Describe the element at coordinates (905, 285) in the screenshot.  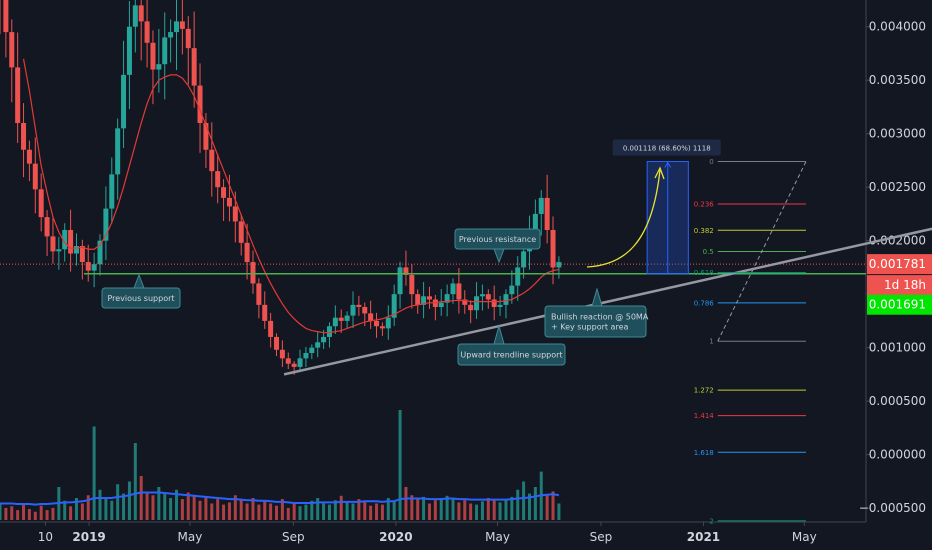
I see `price-tag-text: 1d 18h` at that location.